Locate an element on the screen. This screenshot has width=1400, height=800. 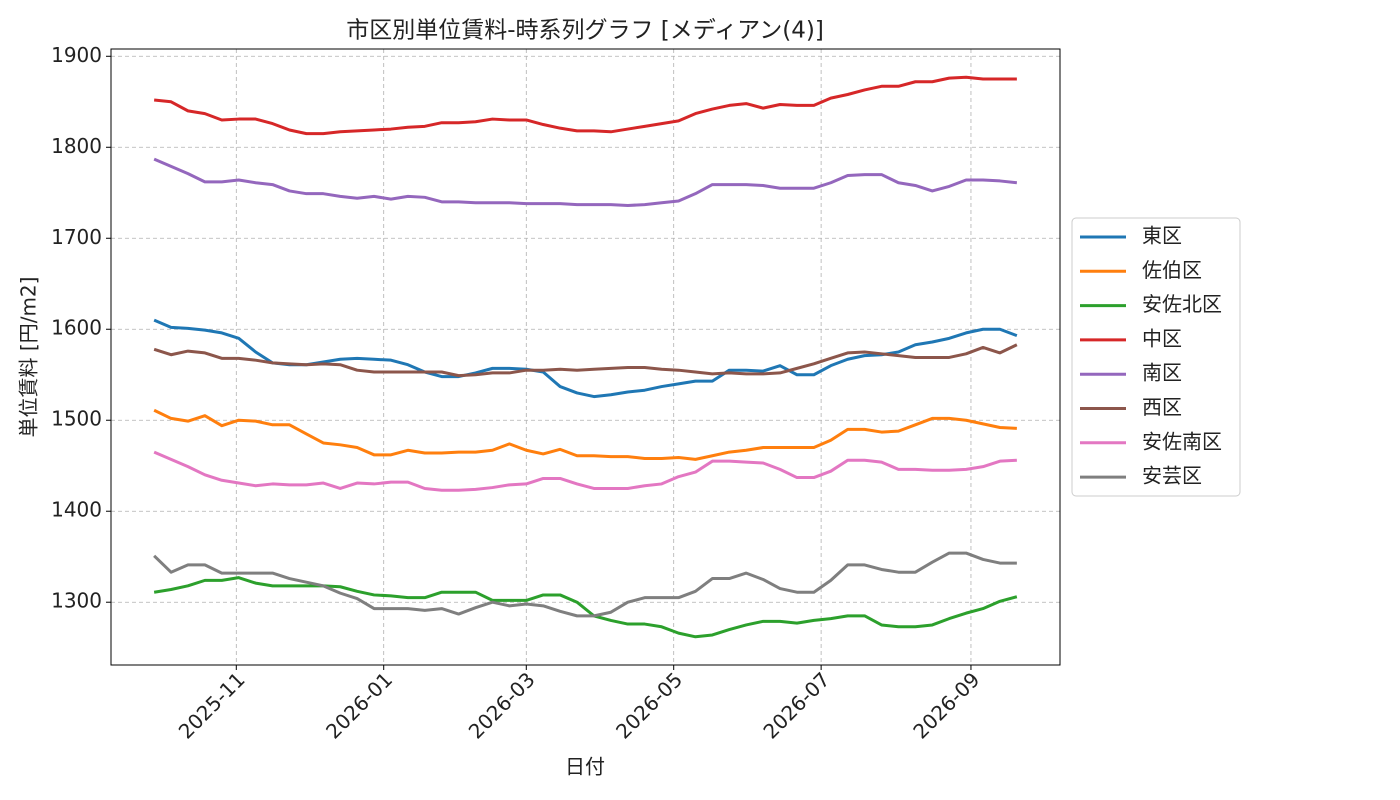
legend-label: 安芸区 is located at coordinates (1172, 476).